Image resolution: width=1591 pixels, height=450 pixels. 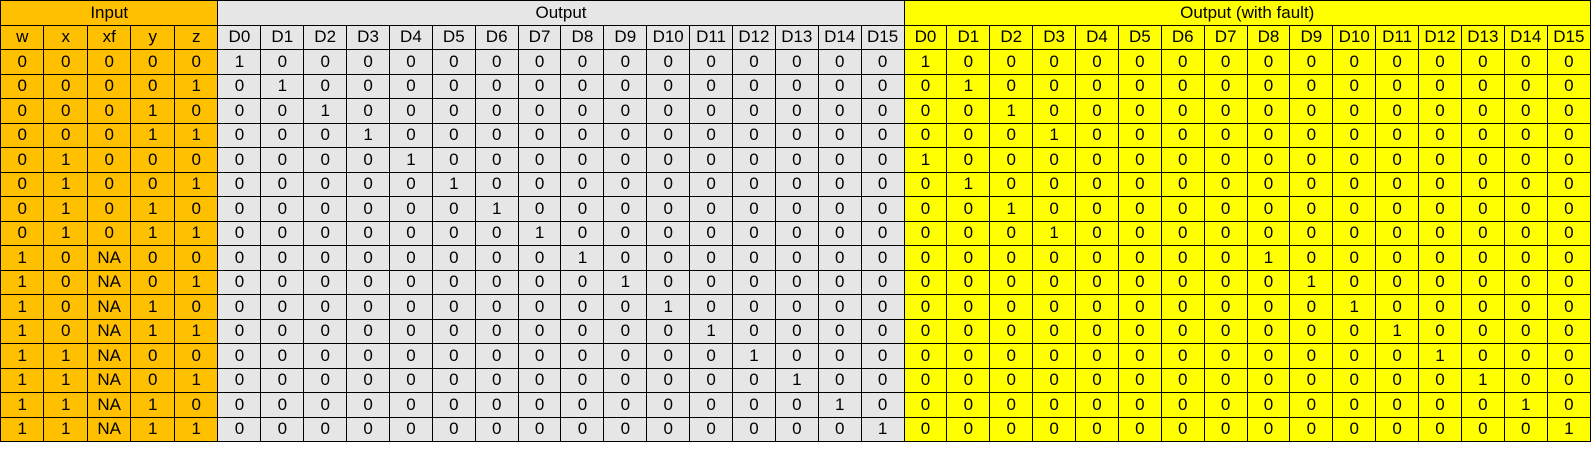 I want to click on output-column-header: D6, so click(x=496, y=37).